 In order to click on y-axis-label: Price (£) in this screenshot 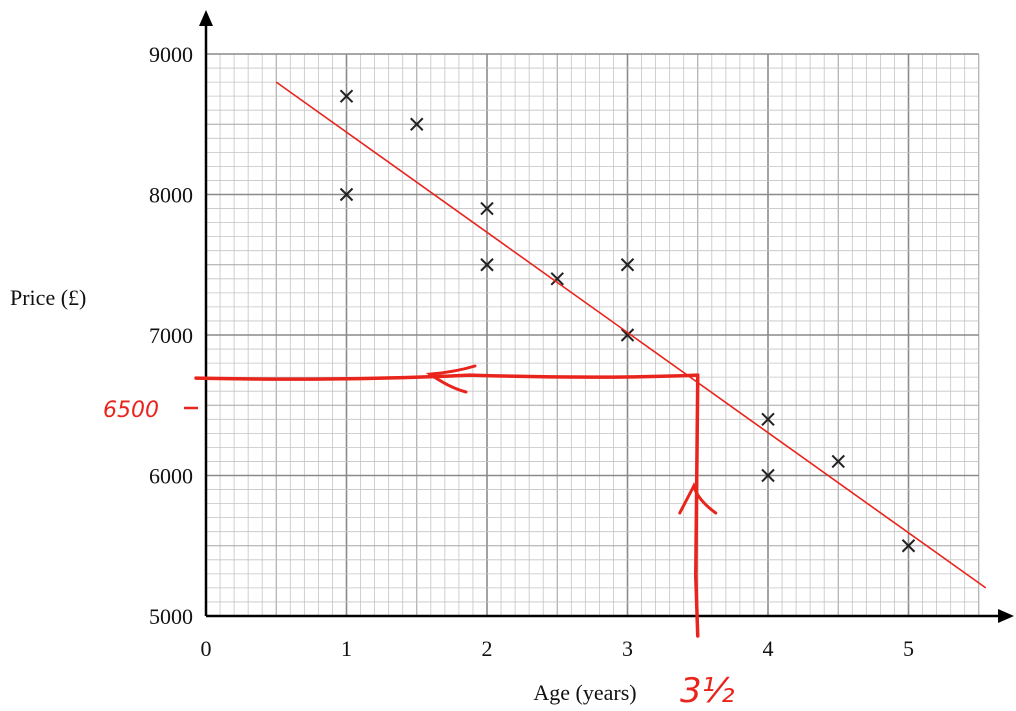, I will do `click(48, 297)`.